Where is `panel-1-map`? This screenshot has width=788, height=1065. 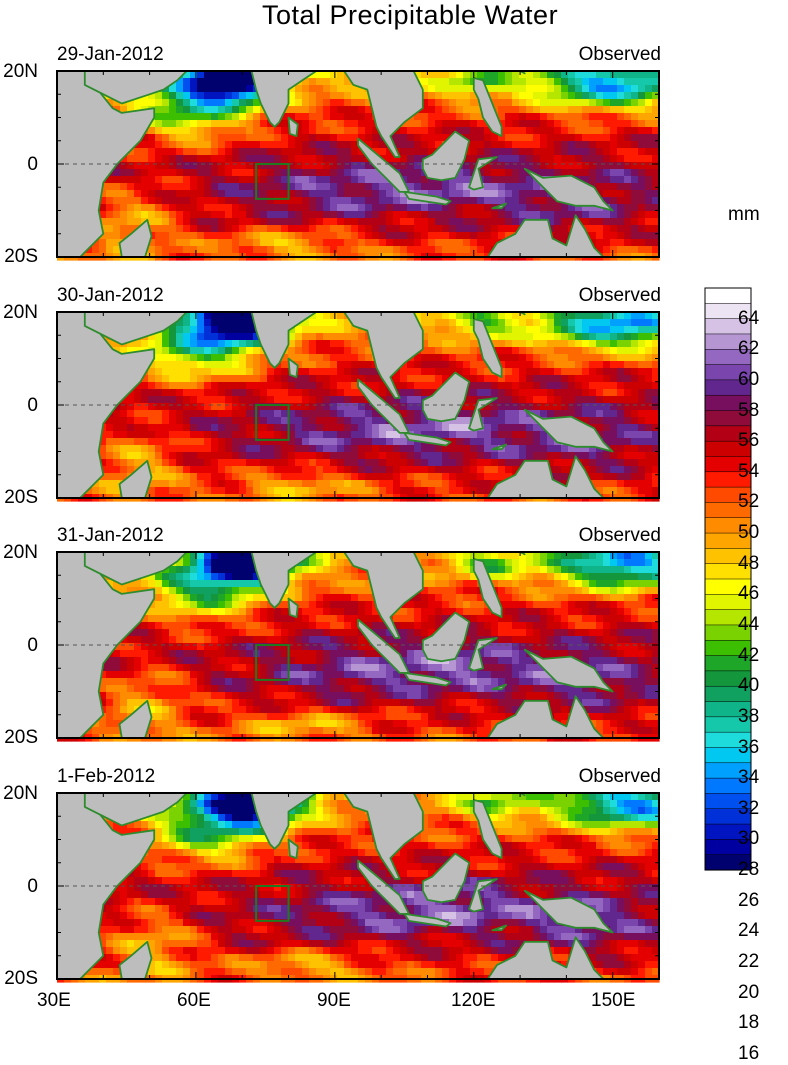
panel-1-map is located at coordinates (358, 164).